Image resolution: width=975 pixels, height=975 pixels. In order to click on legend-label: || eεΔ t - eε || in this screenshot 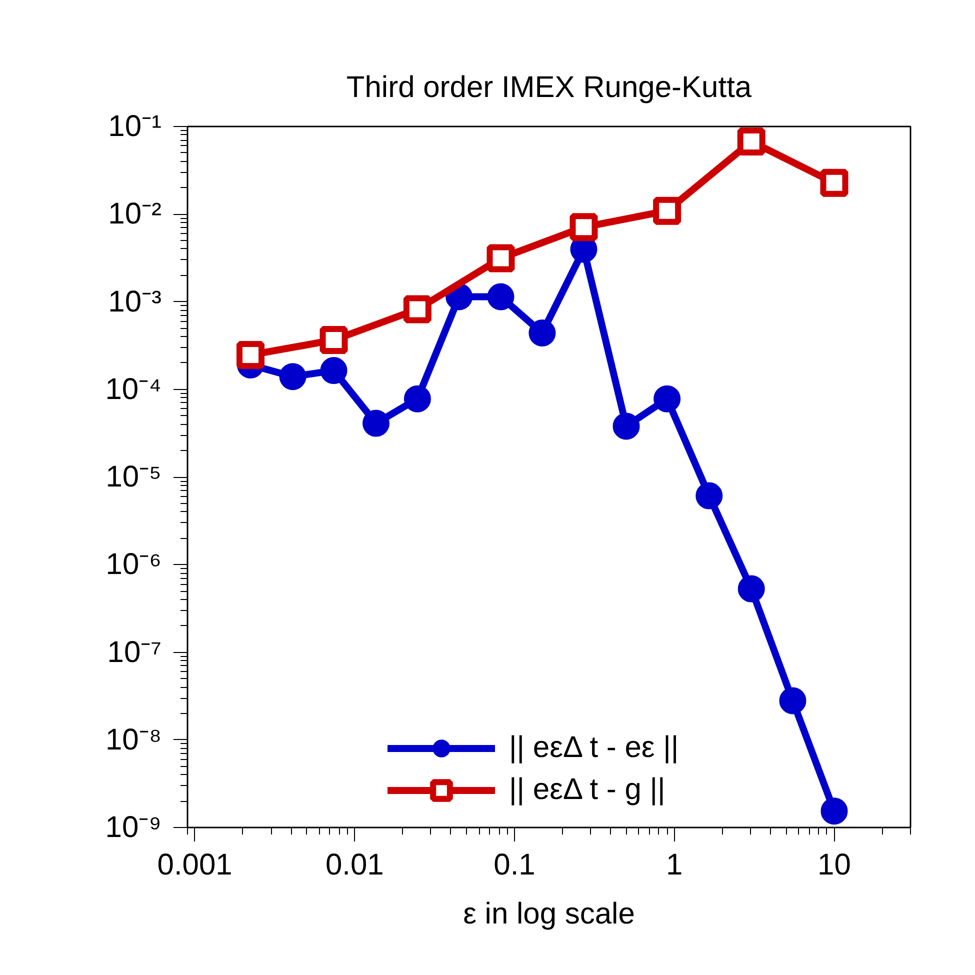, I will do `click(594, 748)`.